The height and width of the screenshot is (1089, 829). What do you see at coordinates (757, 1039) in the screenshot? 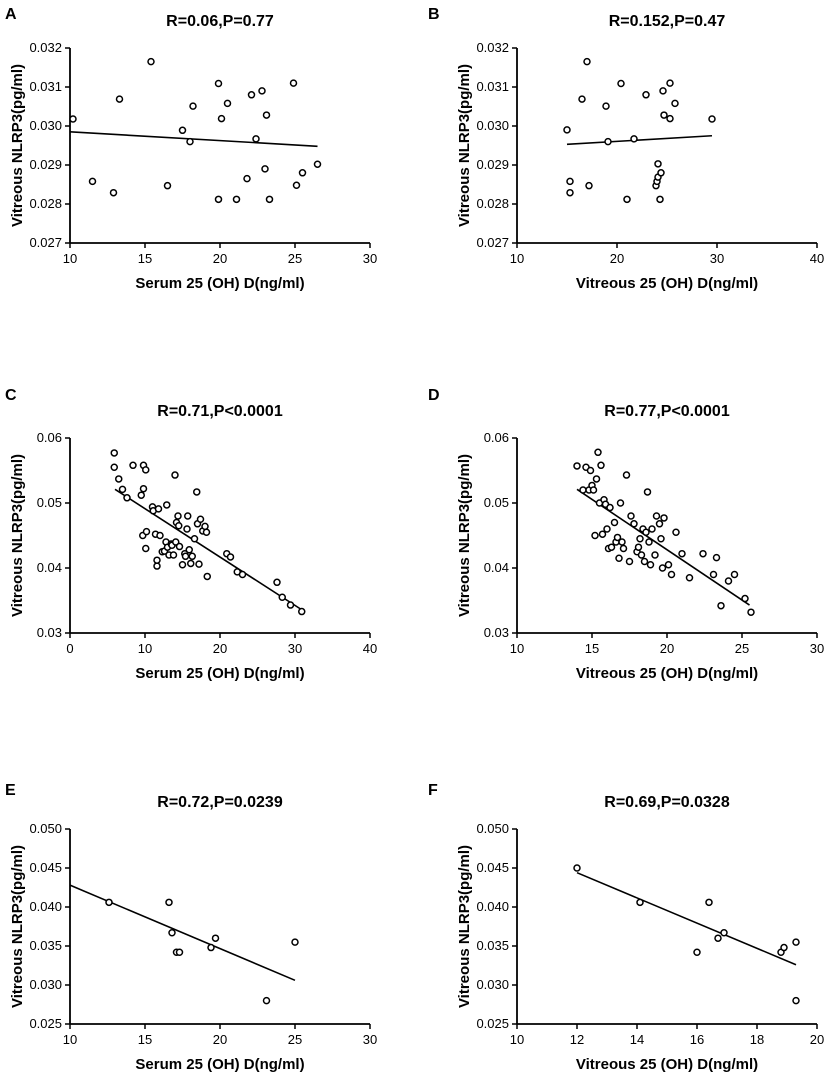
I see `x-tick-label: 18` at bounding box center [757, 1039].